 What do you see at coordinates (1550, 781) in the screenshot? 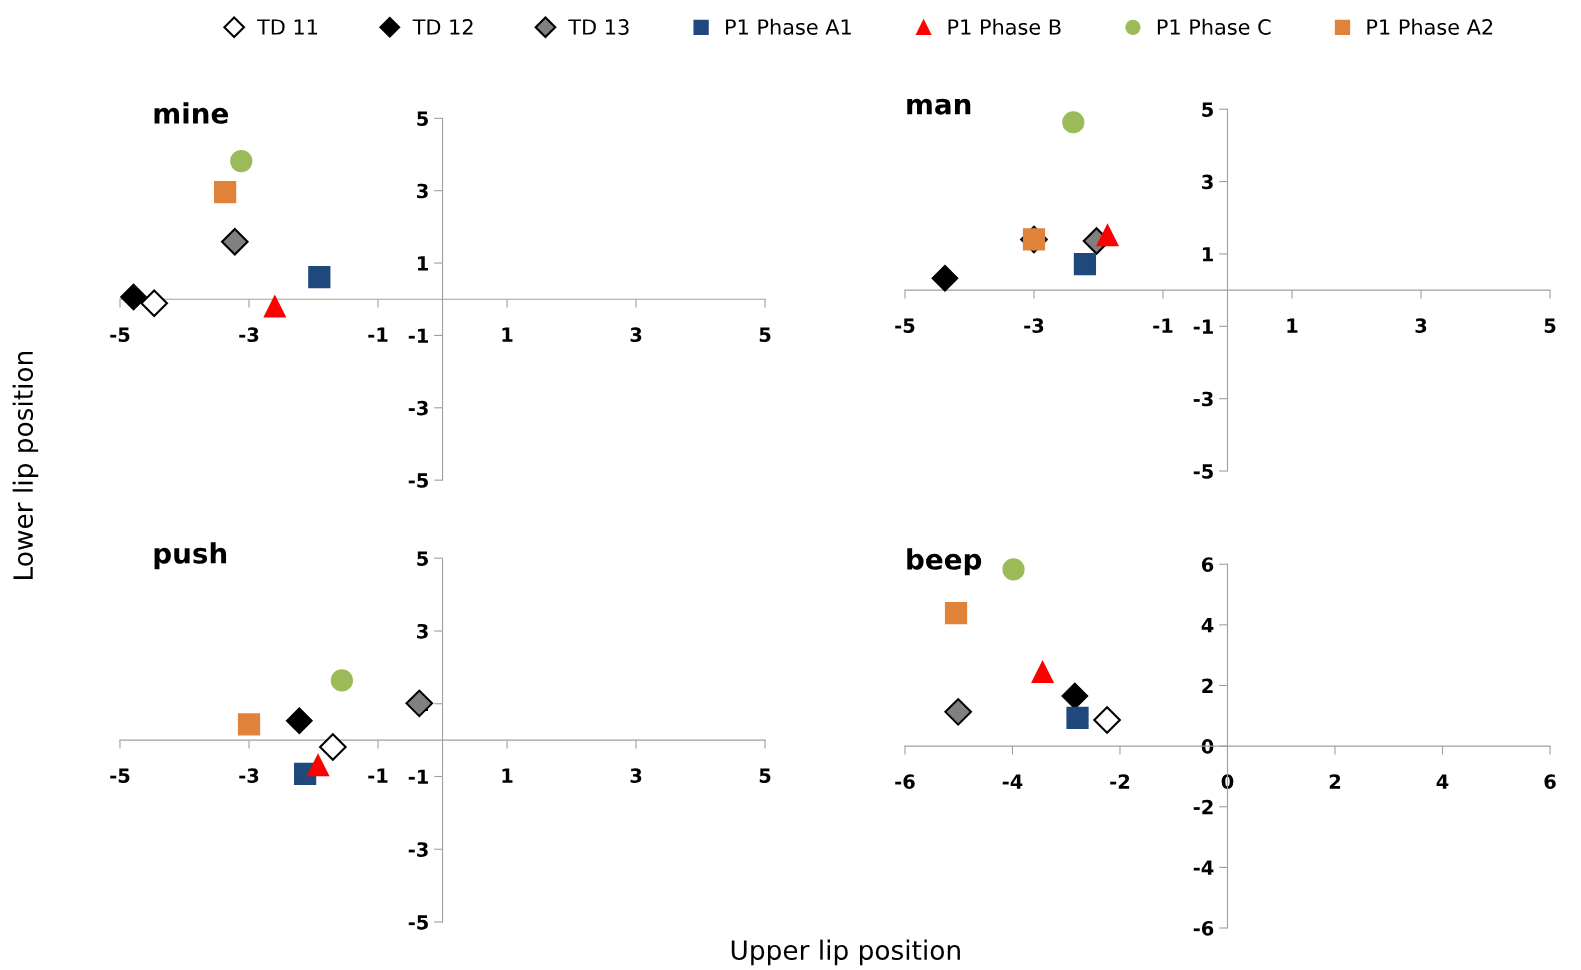
I see `x-tick-label: 6` at bounding box center [1550, 781].